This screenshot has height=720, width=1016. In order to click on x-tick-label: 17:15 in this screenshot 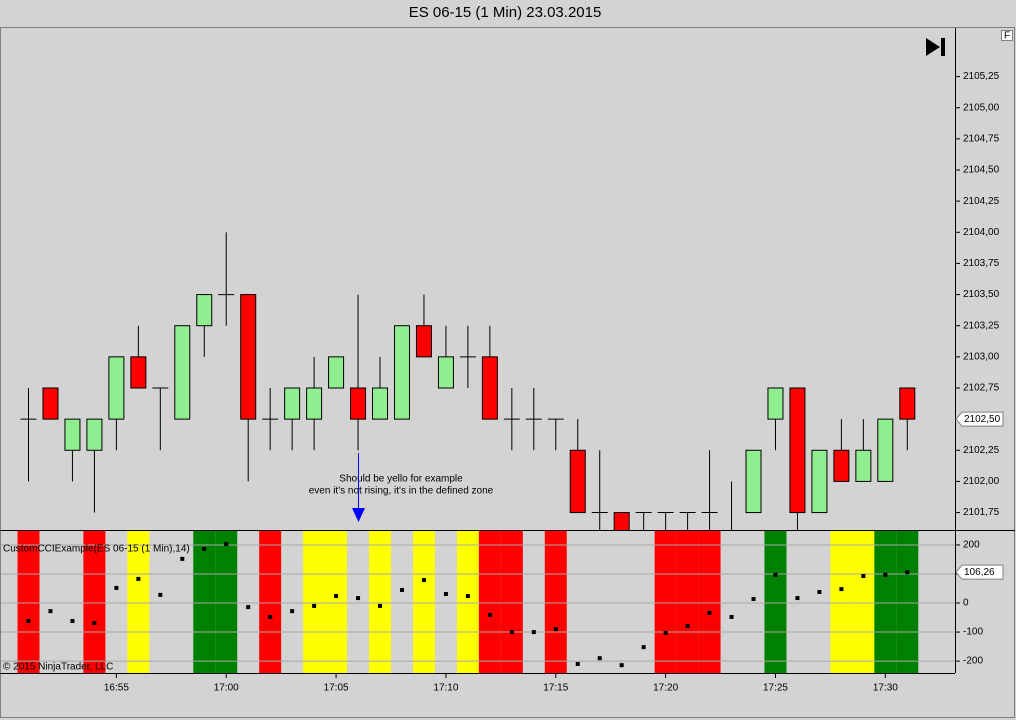, I will do `click(555, 688)`.